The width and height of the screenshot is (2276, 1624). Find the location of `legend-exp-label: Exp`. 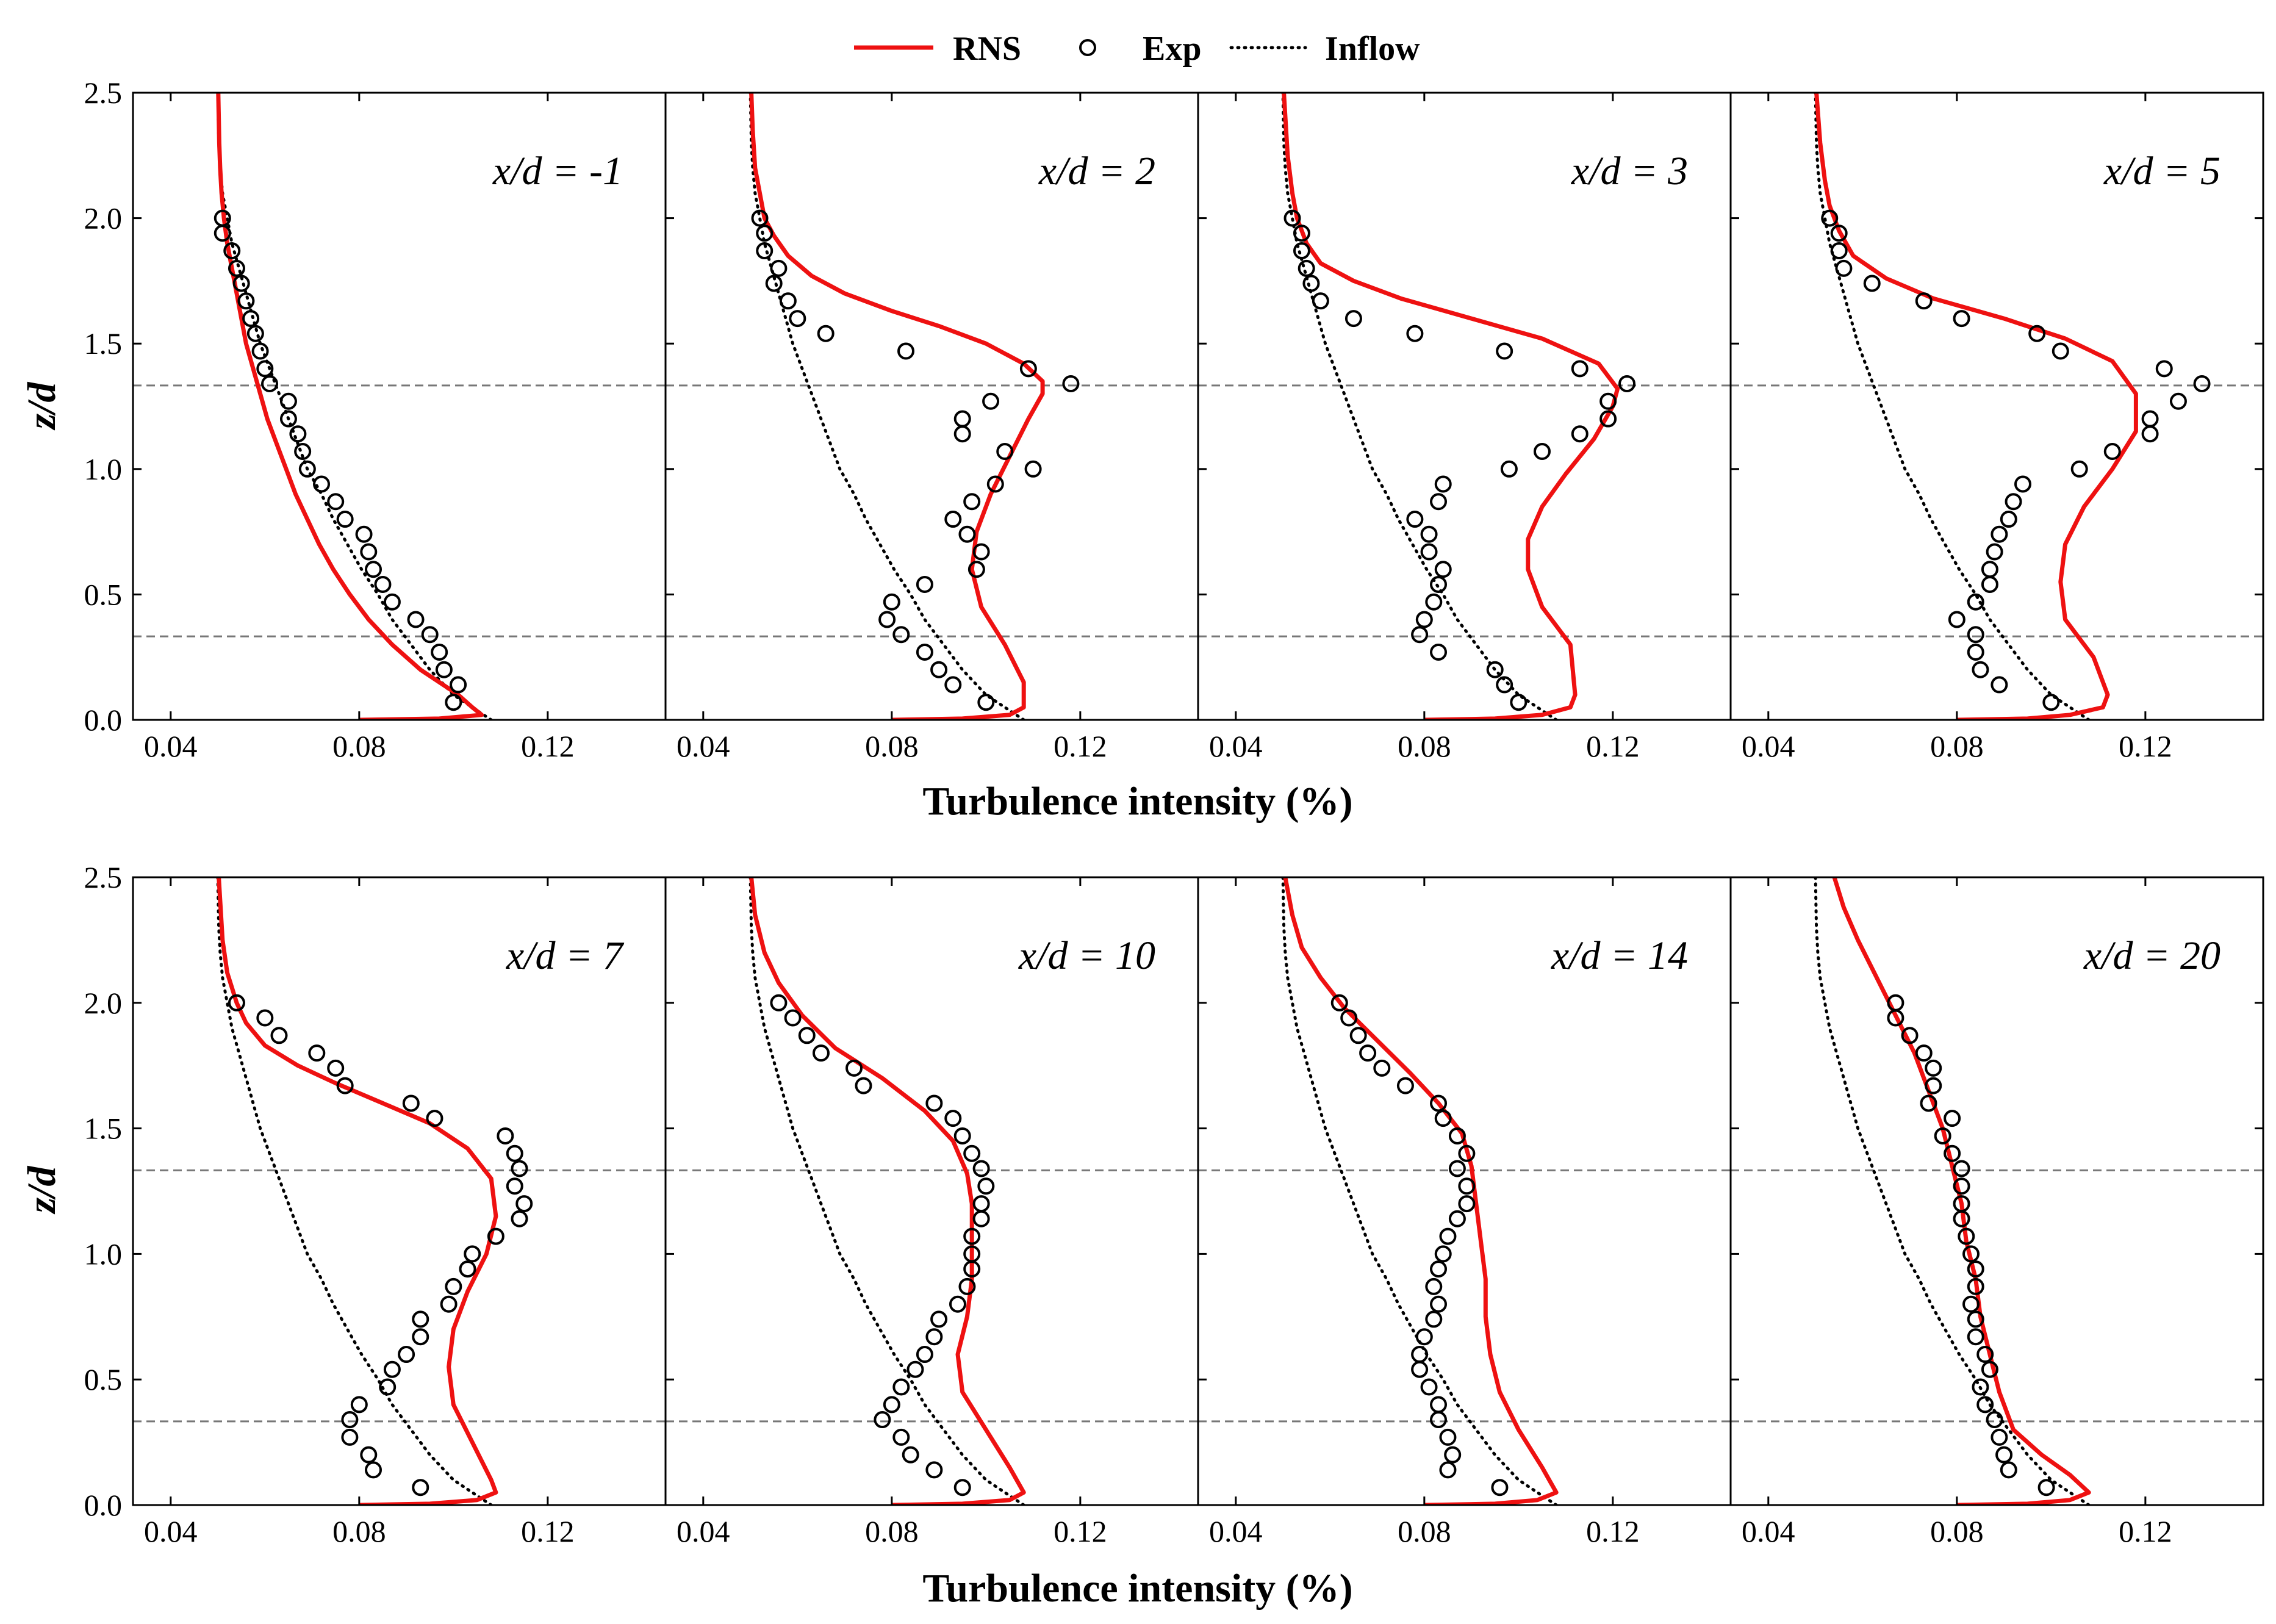

legend-exp-label: Exp is located at coordinates (1172, 49).